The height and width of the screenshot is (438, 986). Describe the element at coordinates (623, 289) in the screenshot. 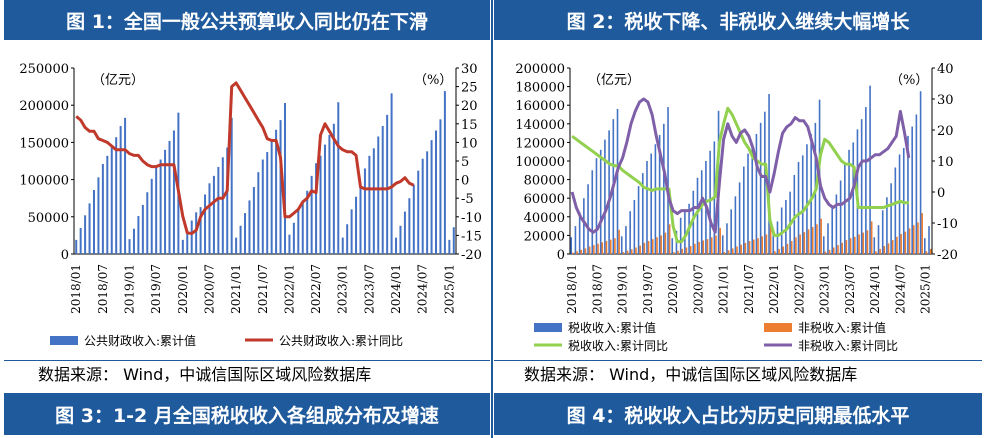

I see `x-tick-label: 2019/01` at that location.